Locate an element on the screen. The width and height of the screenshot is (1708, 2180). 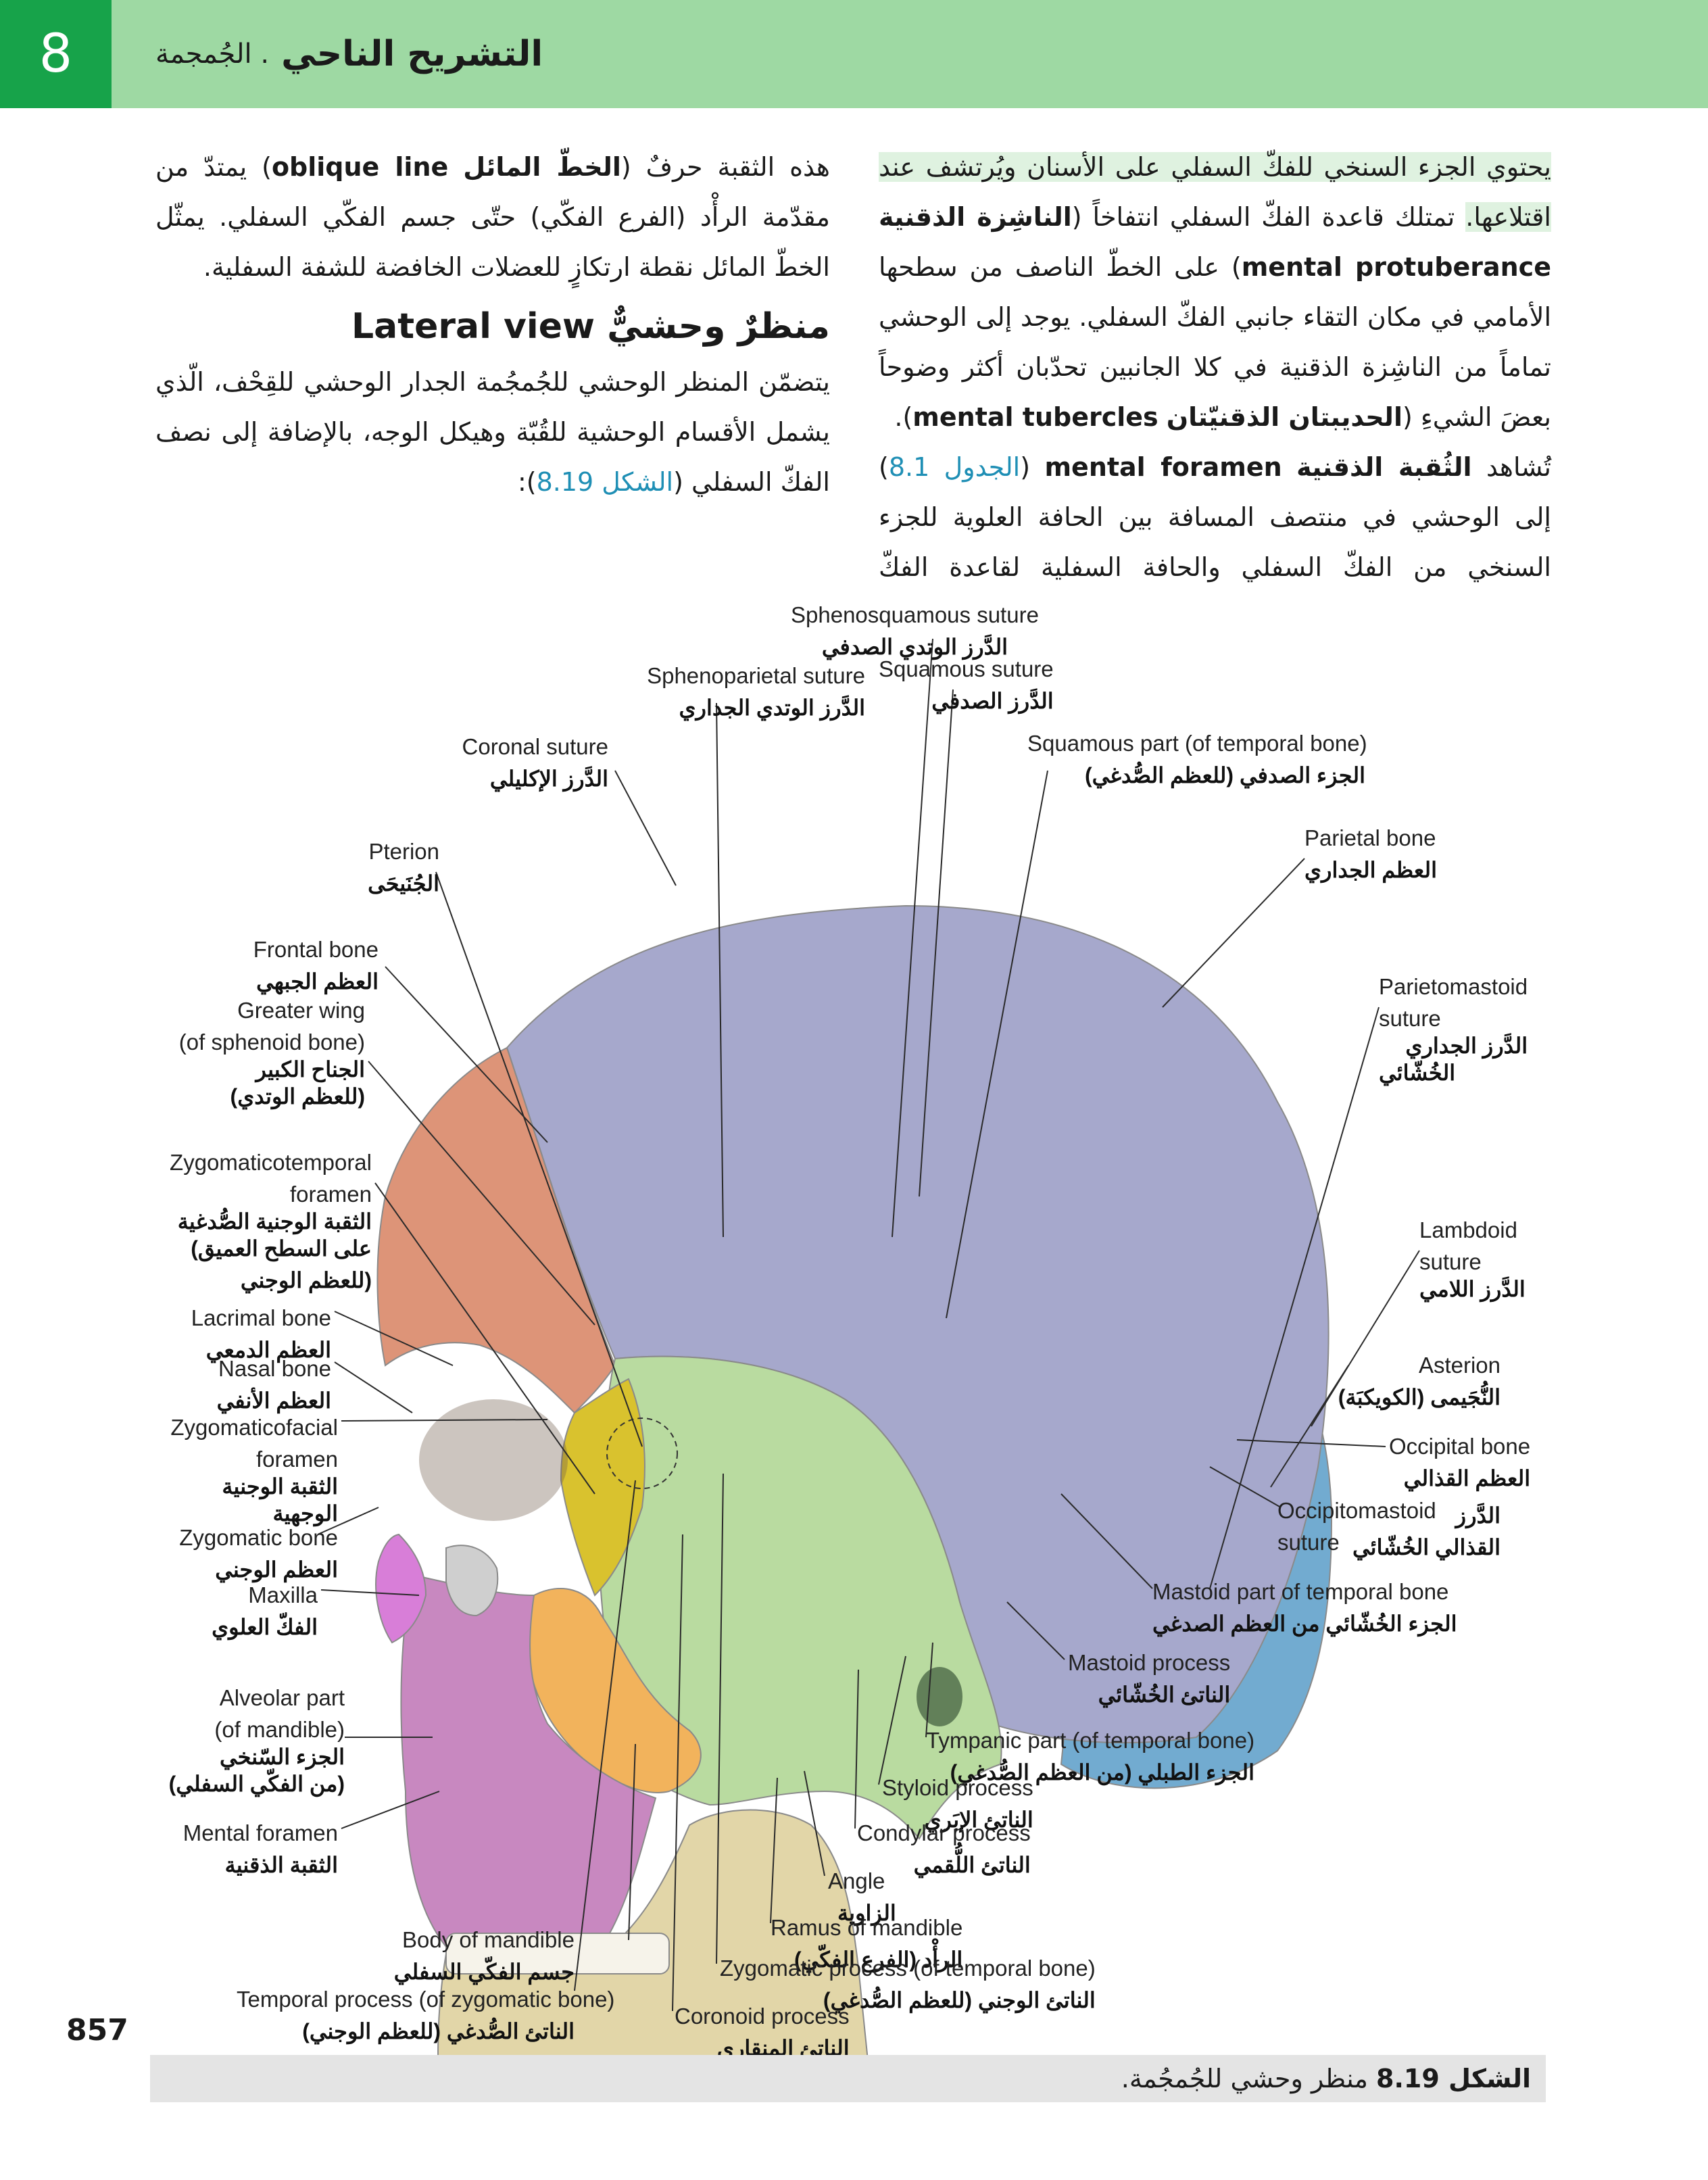
label-body-of-mandible: Body of mandible جسم الفكّي السفلي is located at coordinates (484, 1955).